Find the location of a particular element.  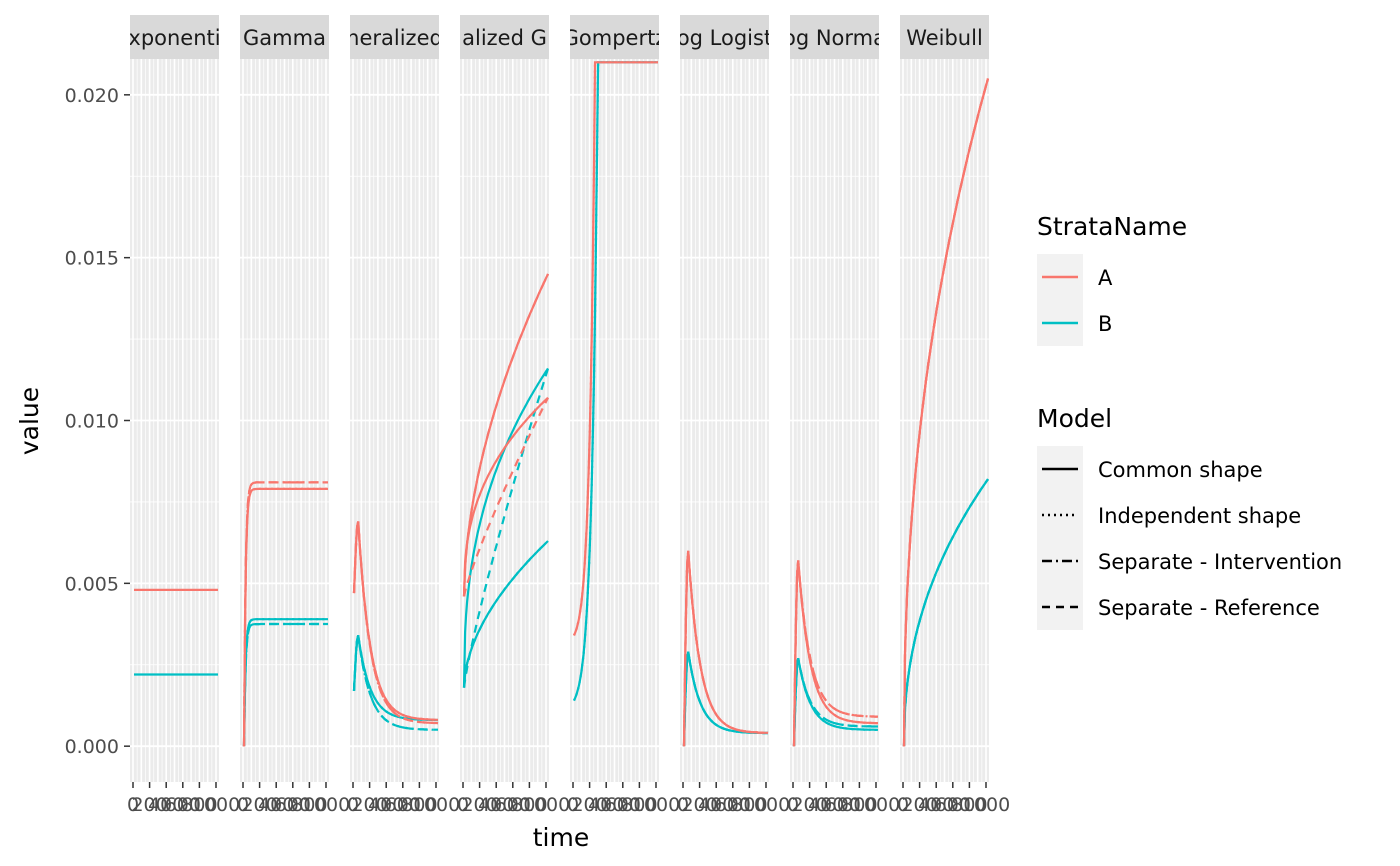

y-tick-label: 0.010 is located at coordinates (92, 422).